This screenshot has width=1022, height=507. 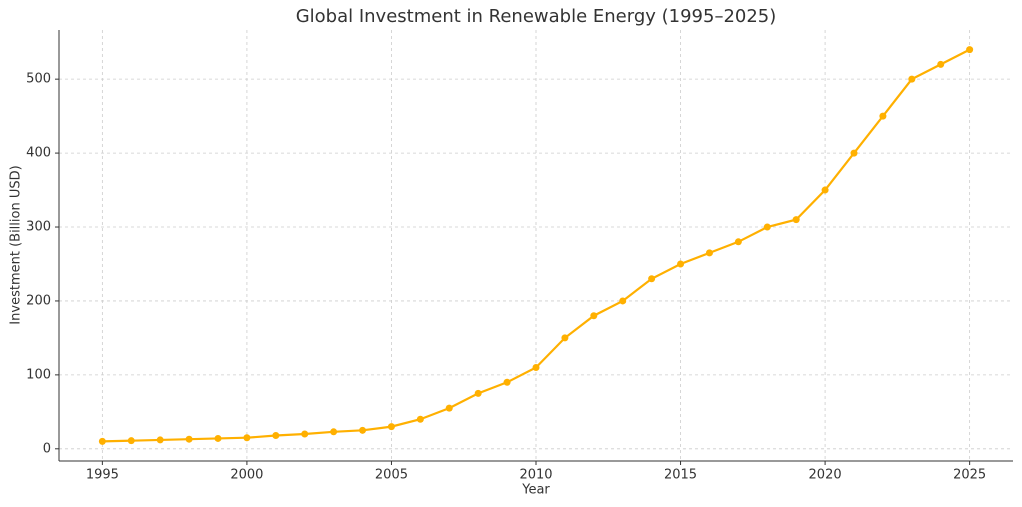 I want to click on x-tick-label: 1995, so click(x=102, y=475).